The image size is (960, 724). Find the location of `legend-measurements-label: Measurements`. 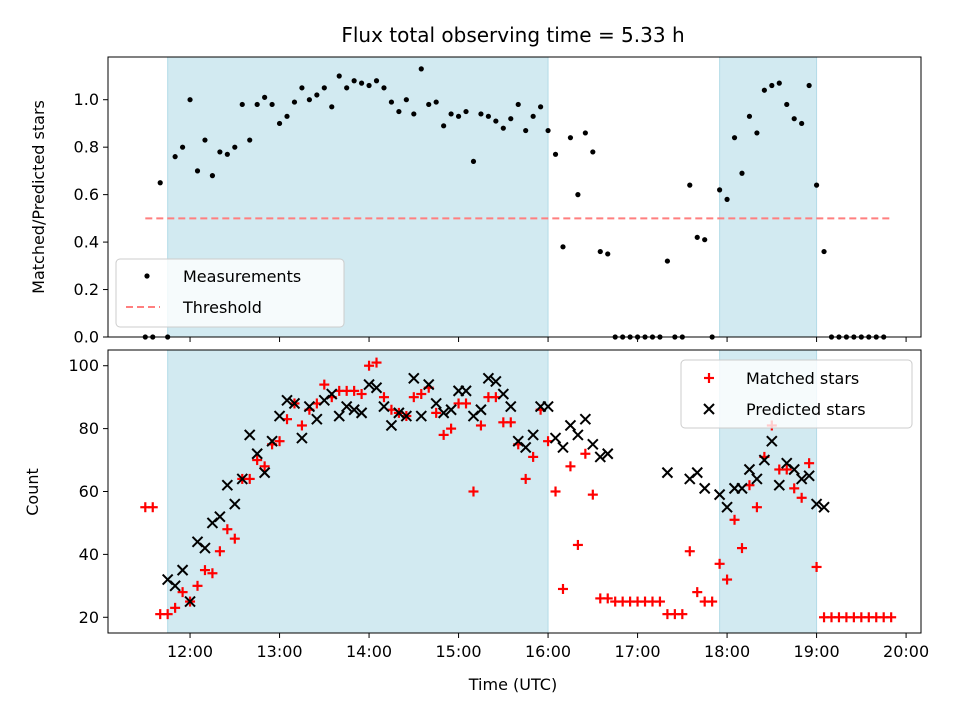

legend-measurements-label: Measurements is located at coordinates (242, 276).